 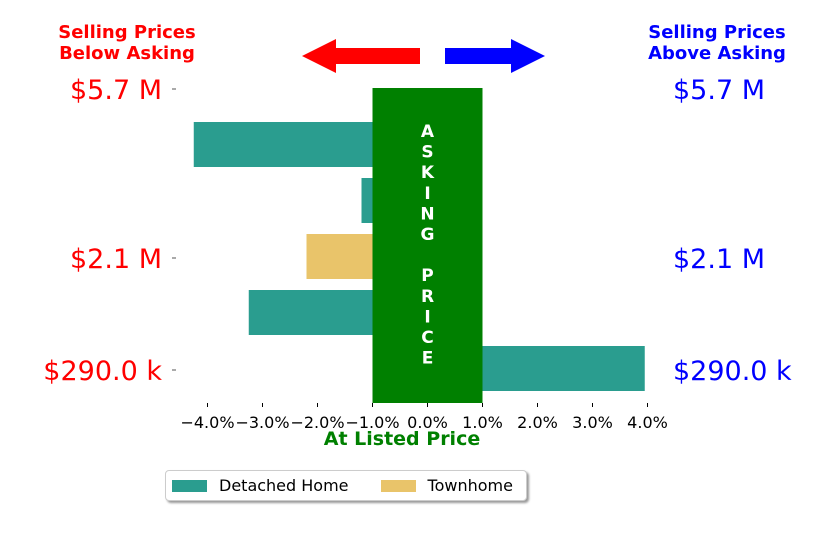 What do you see at coordinates (717, 32) in the screenshot?
I see `header-above-line1: Selling Prices` at bounding box center [717, 32].